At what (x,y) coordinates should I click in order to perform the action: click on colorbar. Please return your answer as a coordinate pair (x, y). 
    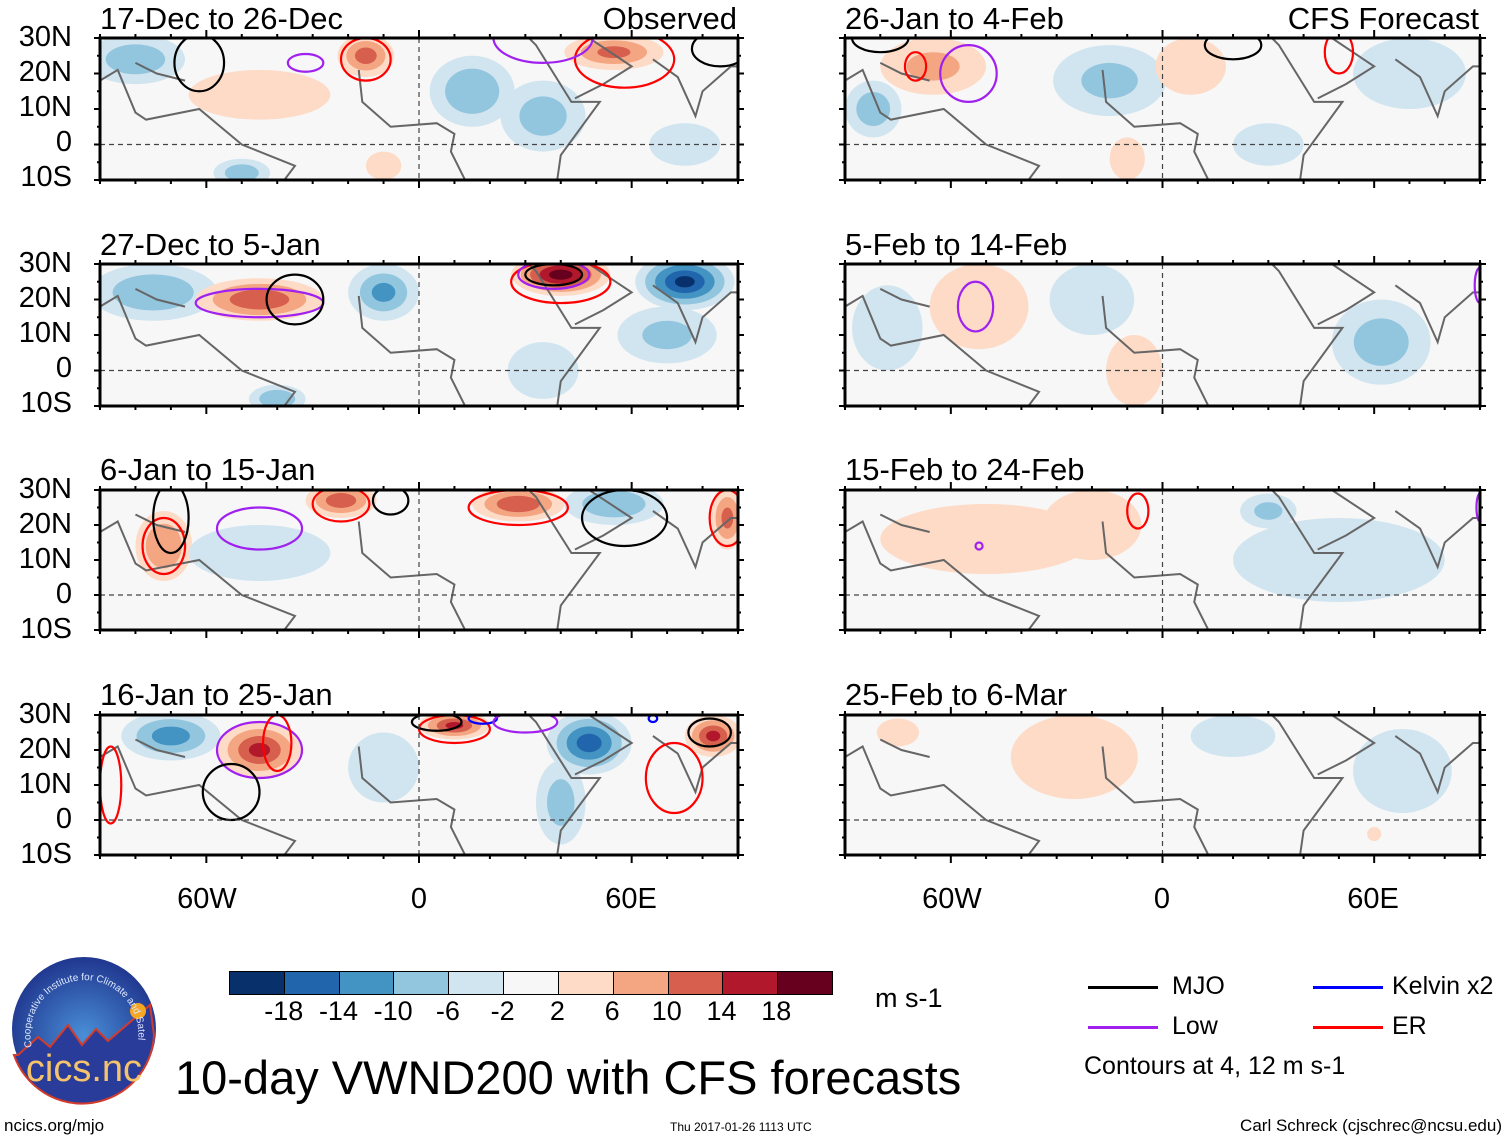
    Looking at the image, I should click on (531, 983).